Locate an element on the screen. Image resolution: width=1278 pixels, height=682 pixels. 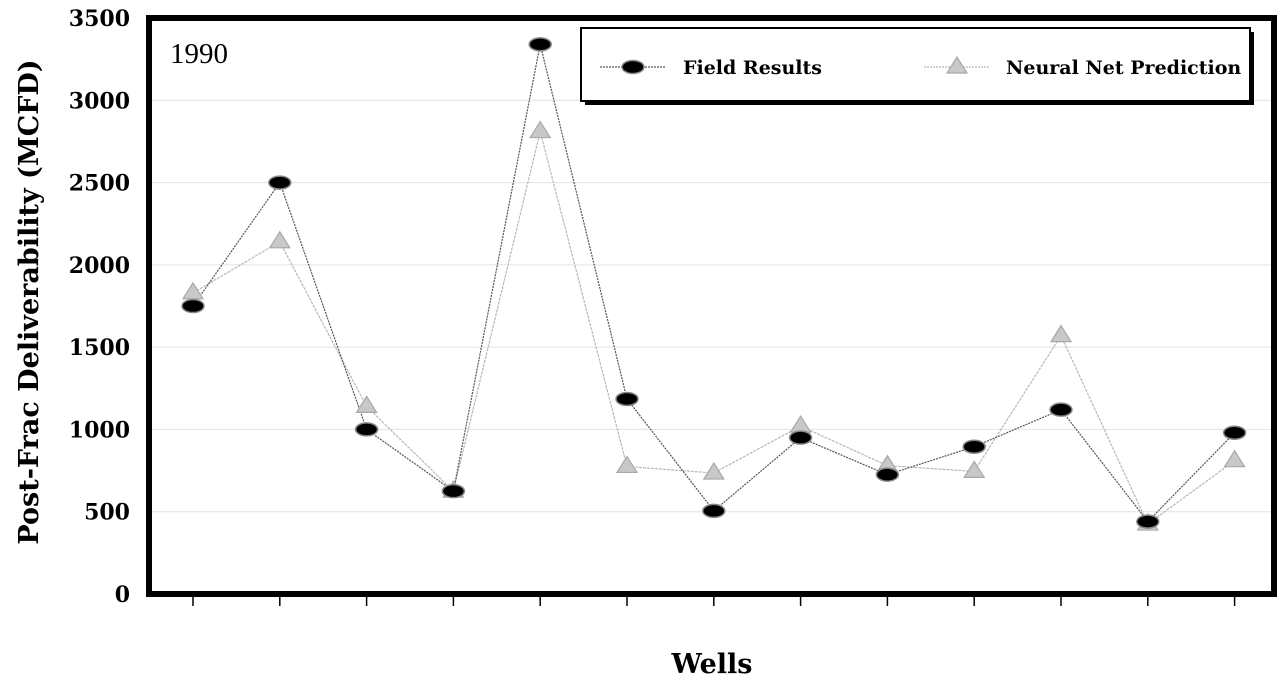
y-tick-labels: 0 500 1000 1500 2000 2500 3000 3500 is located at coordinates (99, 307).